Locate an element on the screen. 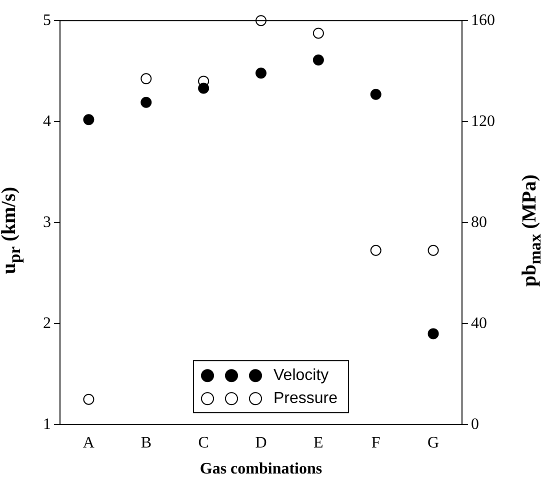 The height and width of the screenshot is (483, 546). y-tick-label: 2 is located at coordinates (47, 323).